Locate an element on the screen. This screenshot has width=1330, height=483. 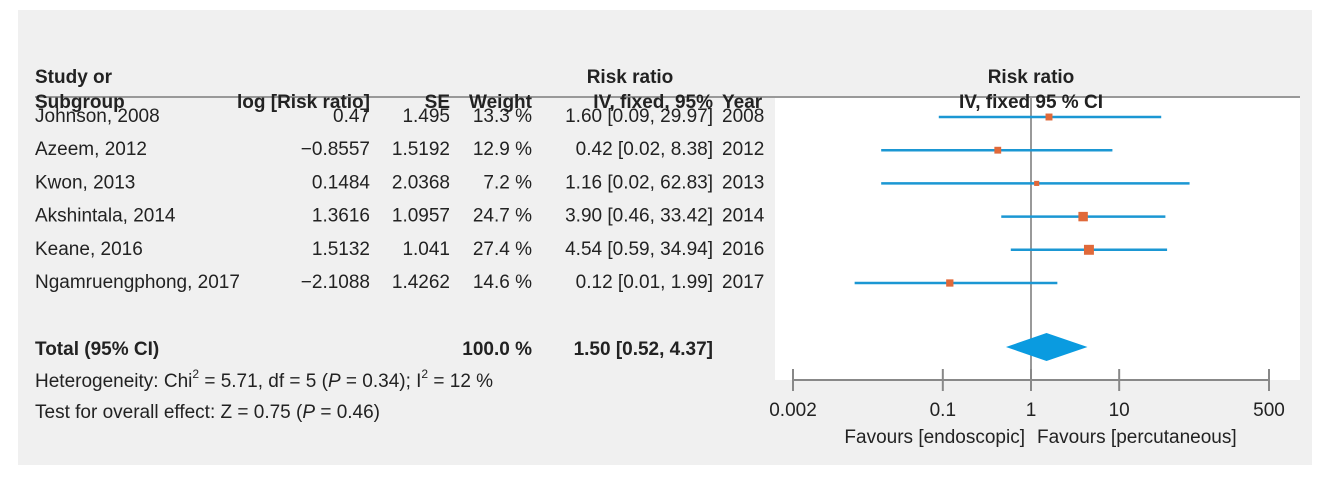
footnote-part: = 5.71, df = 5 ( is located at coordinates (264, 381).